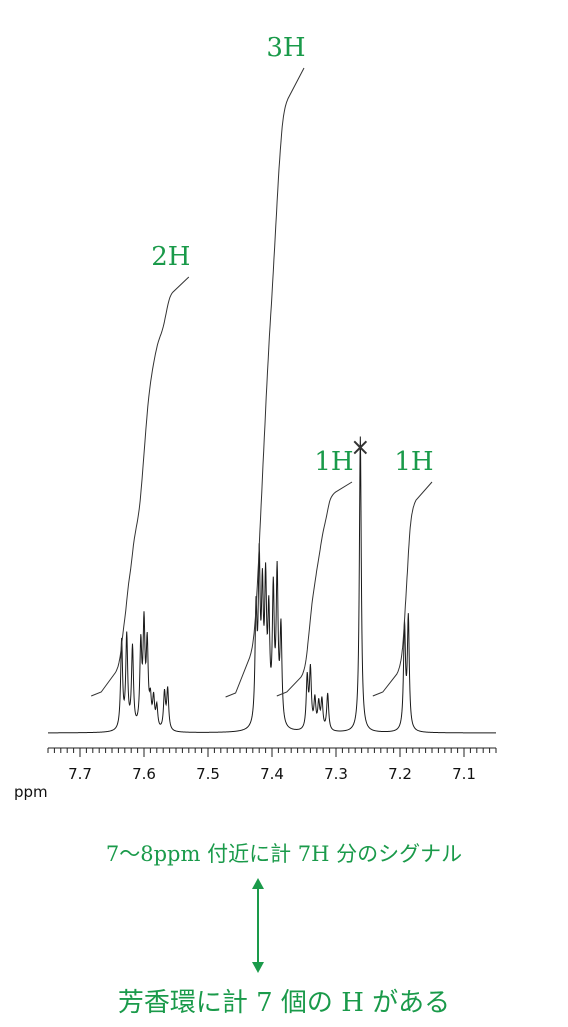  I want to click on x-tick-label: 7.7, so click(80, 774).